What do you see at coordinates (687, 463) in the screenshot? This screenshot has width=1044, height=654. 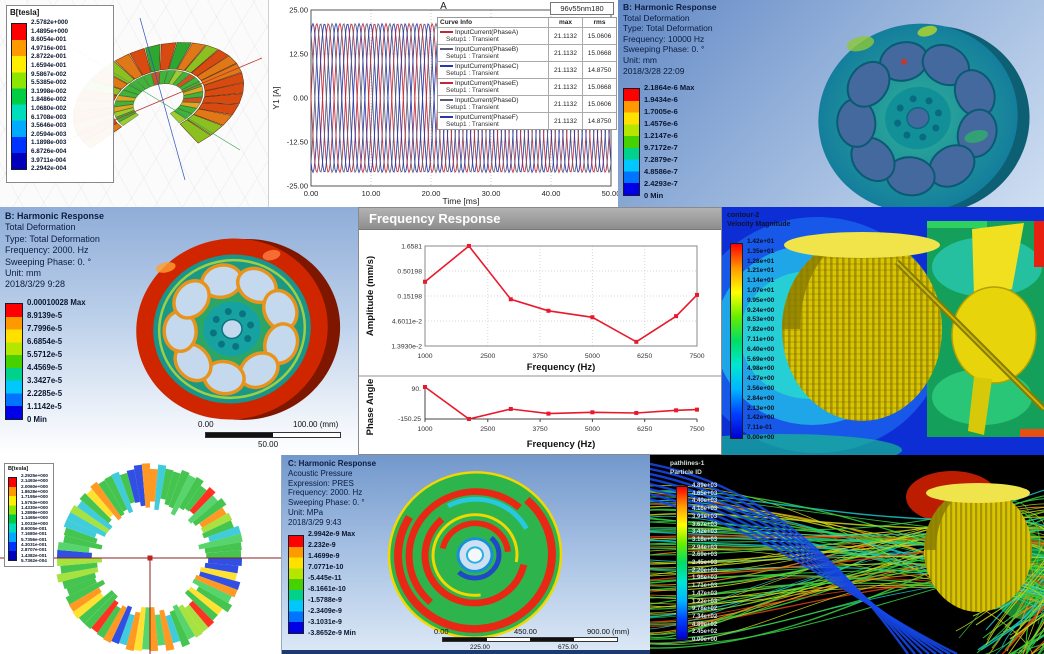 I see `legend-title-line1: pathlines-1` at bounding box center [687, 463].